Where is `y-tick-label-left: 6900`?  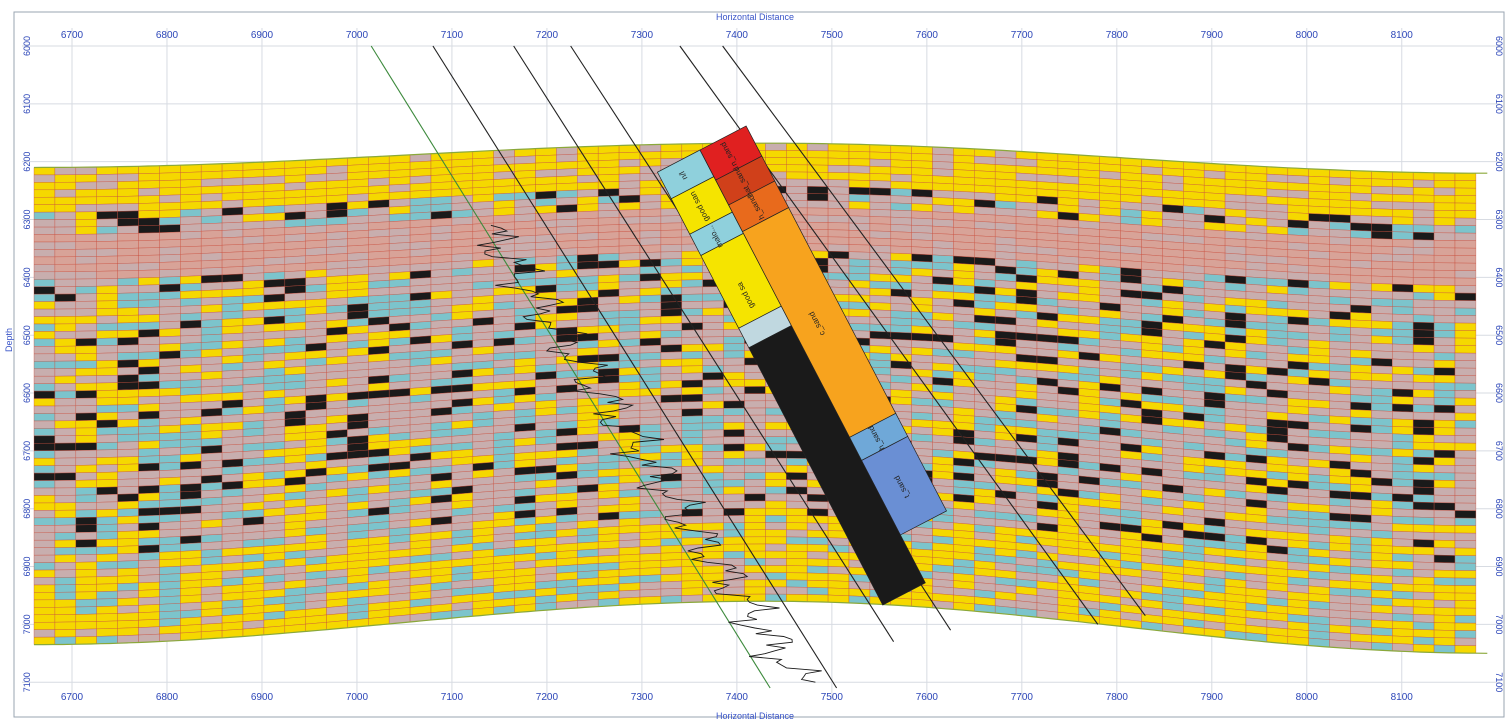
y-tick-label-left: 6900 is located at coordinates (27, 567).